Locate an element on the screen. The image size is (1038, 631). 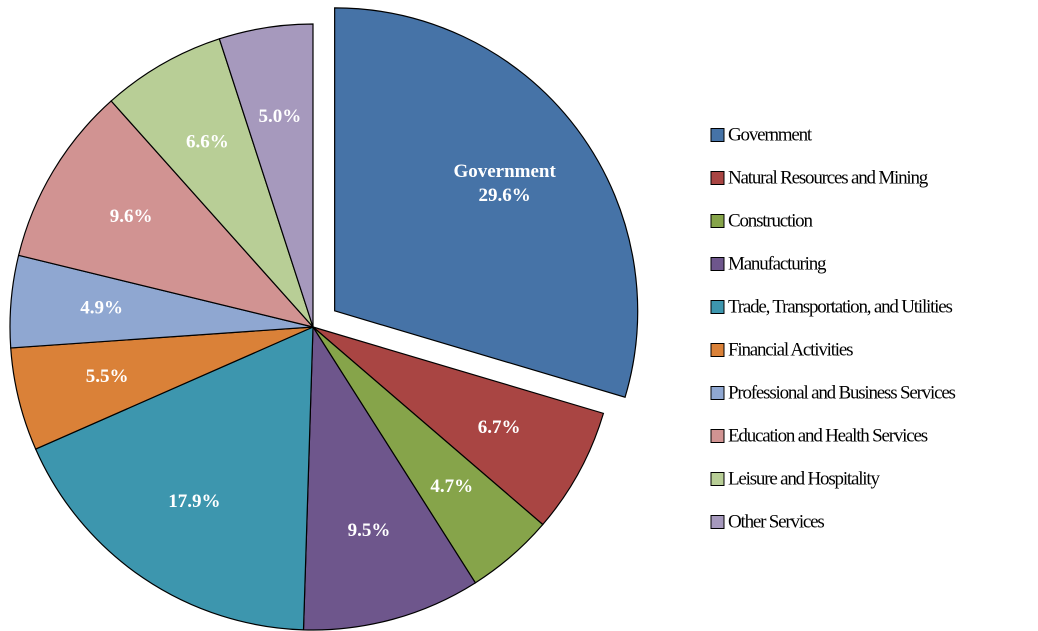
legend-label: Financial Activities is located at coordinates (790, 349).